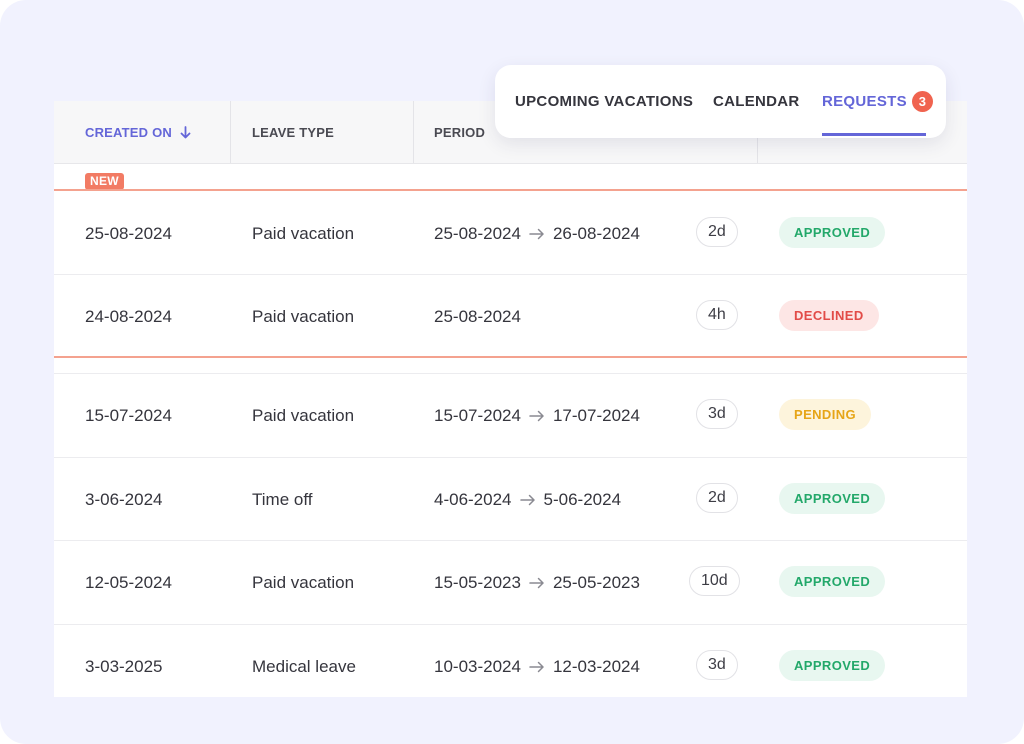 The image size is (1024, 744). Describe the element at coordinates (473, 499) in the screenshot. I see `period-start: 4-06-2024` at that location.